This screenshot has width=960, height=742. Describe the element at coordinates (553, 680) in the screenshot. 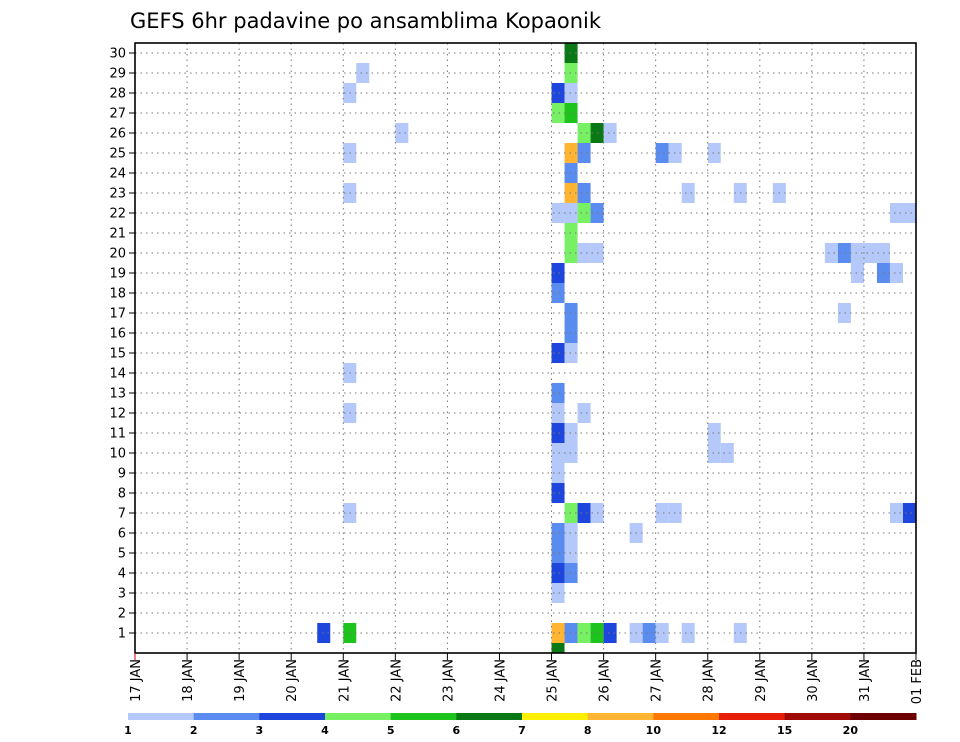

I see `x-tick-label: 25 JAN` at that location.